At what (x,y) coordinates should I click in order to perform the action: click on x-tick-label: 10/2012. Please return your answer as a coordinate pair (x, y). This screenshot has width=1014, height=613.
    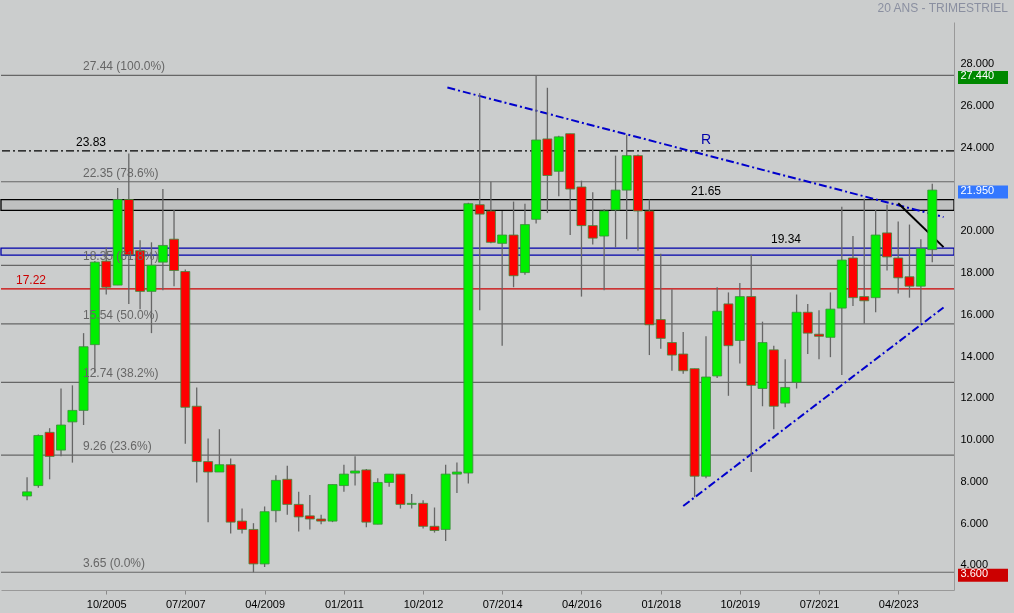
    Looking at the image, I should click on (423, 603).